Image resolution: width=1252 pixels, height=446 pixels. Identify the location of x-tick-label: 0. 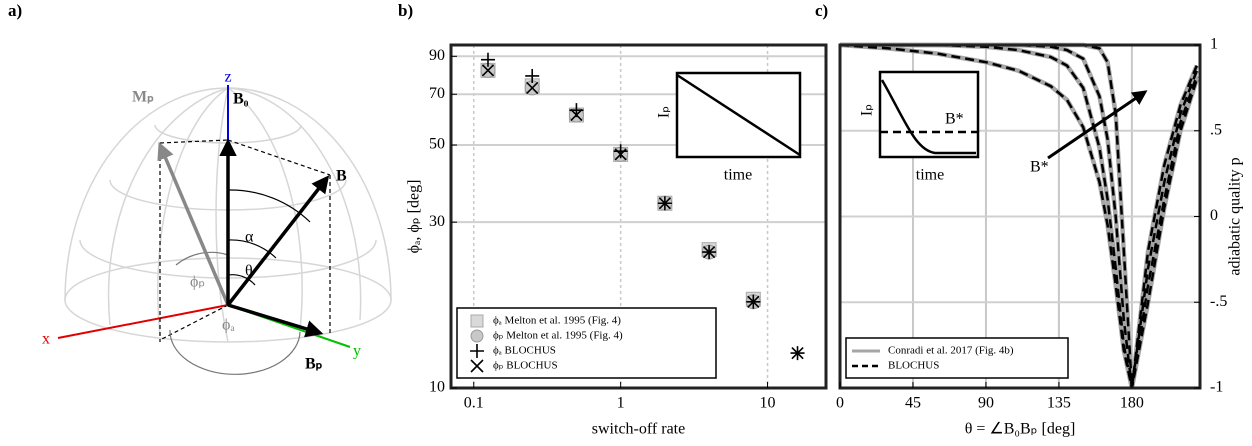
(840, 403).